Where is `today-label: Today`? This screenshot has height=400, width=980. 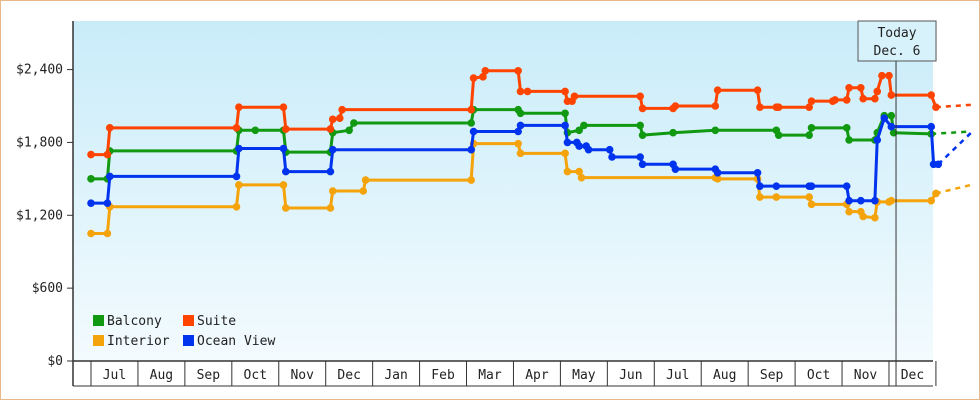 today-label: Today is located at coordinates (896, 33).